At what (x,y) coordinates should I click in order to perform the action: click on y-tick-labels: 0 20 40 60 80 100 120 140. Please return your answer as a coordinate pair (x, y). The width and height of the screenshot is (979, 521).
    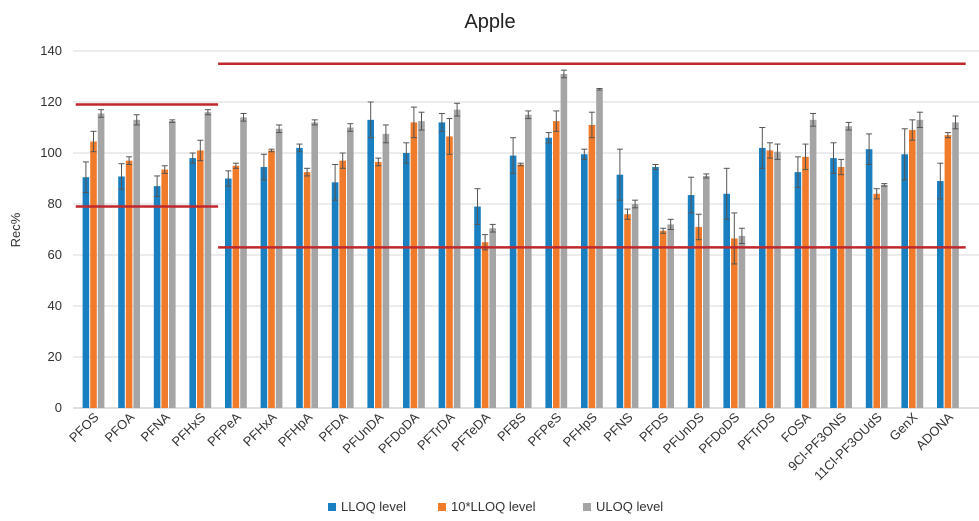
    Looking at the image, I should click on (51, 229).